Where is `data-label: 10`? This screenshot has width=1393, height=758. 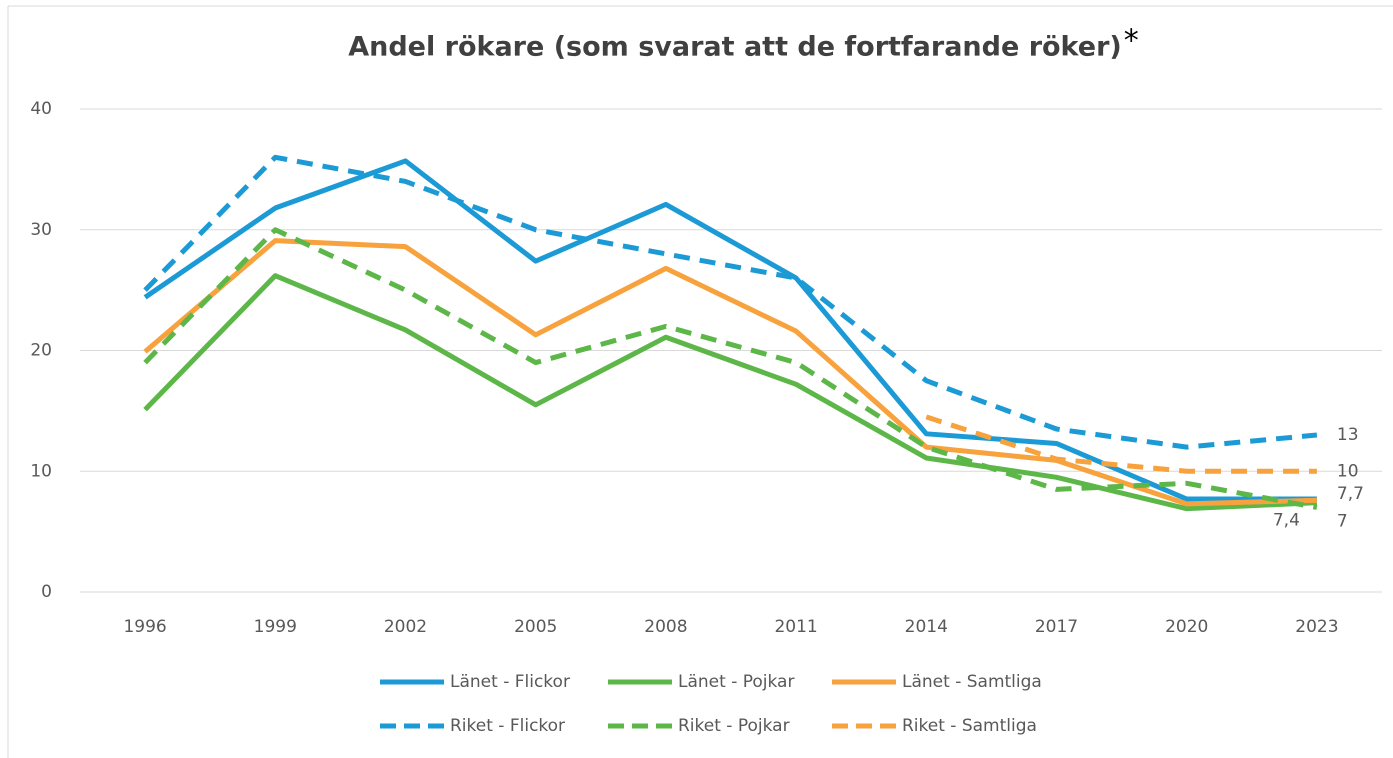 data-label: 10 is located at coordinates (1348, 471).